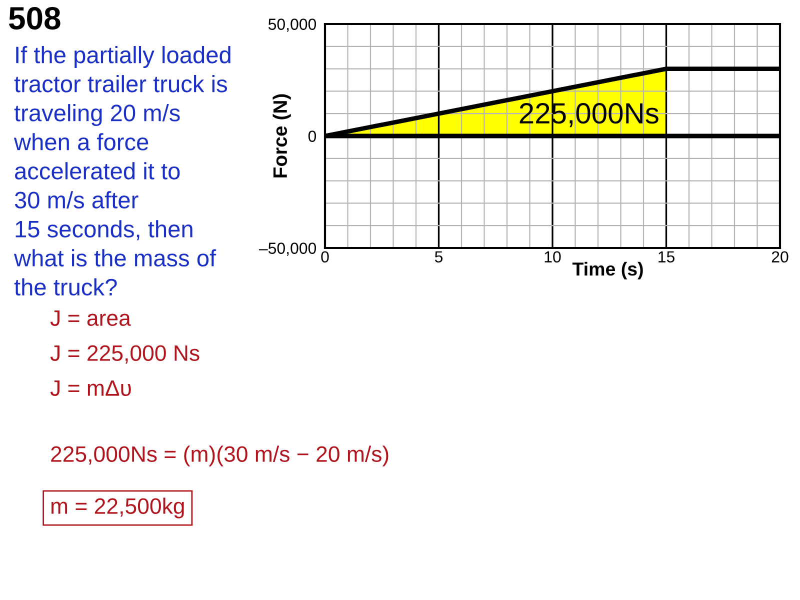 The height and width of the screenshot is (600, 800). Describe the element at coordinates (125, 354) in the screenshot. I see `text: J = 225,000 Ns` at that location.